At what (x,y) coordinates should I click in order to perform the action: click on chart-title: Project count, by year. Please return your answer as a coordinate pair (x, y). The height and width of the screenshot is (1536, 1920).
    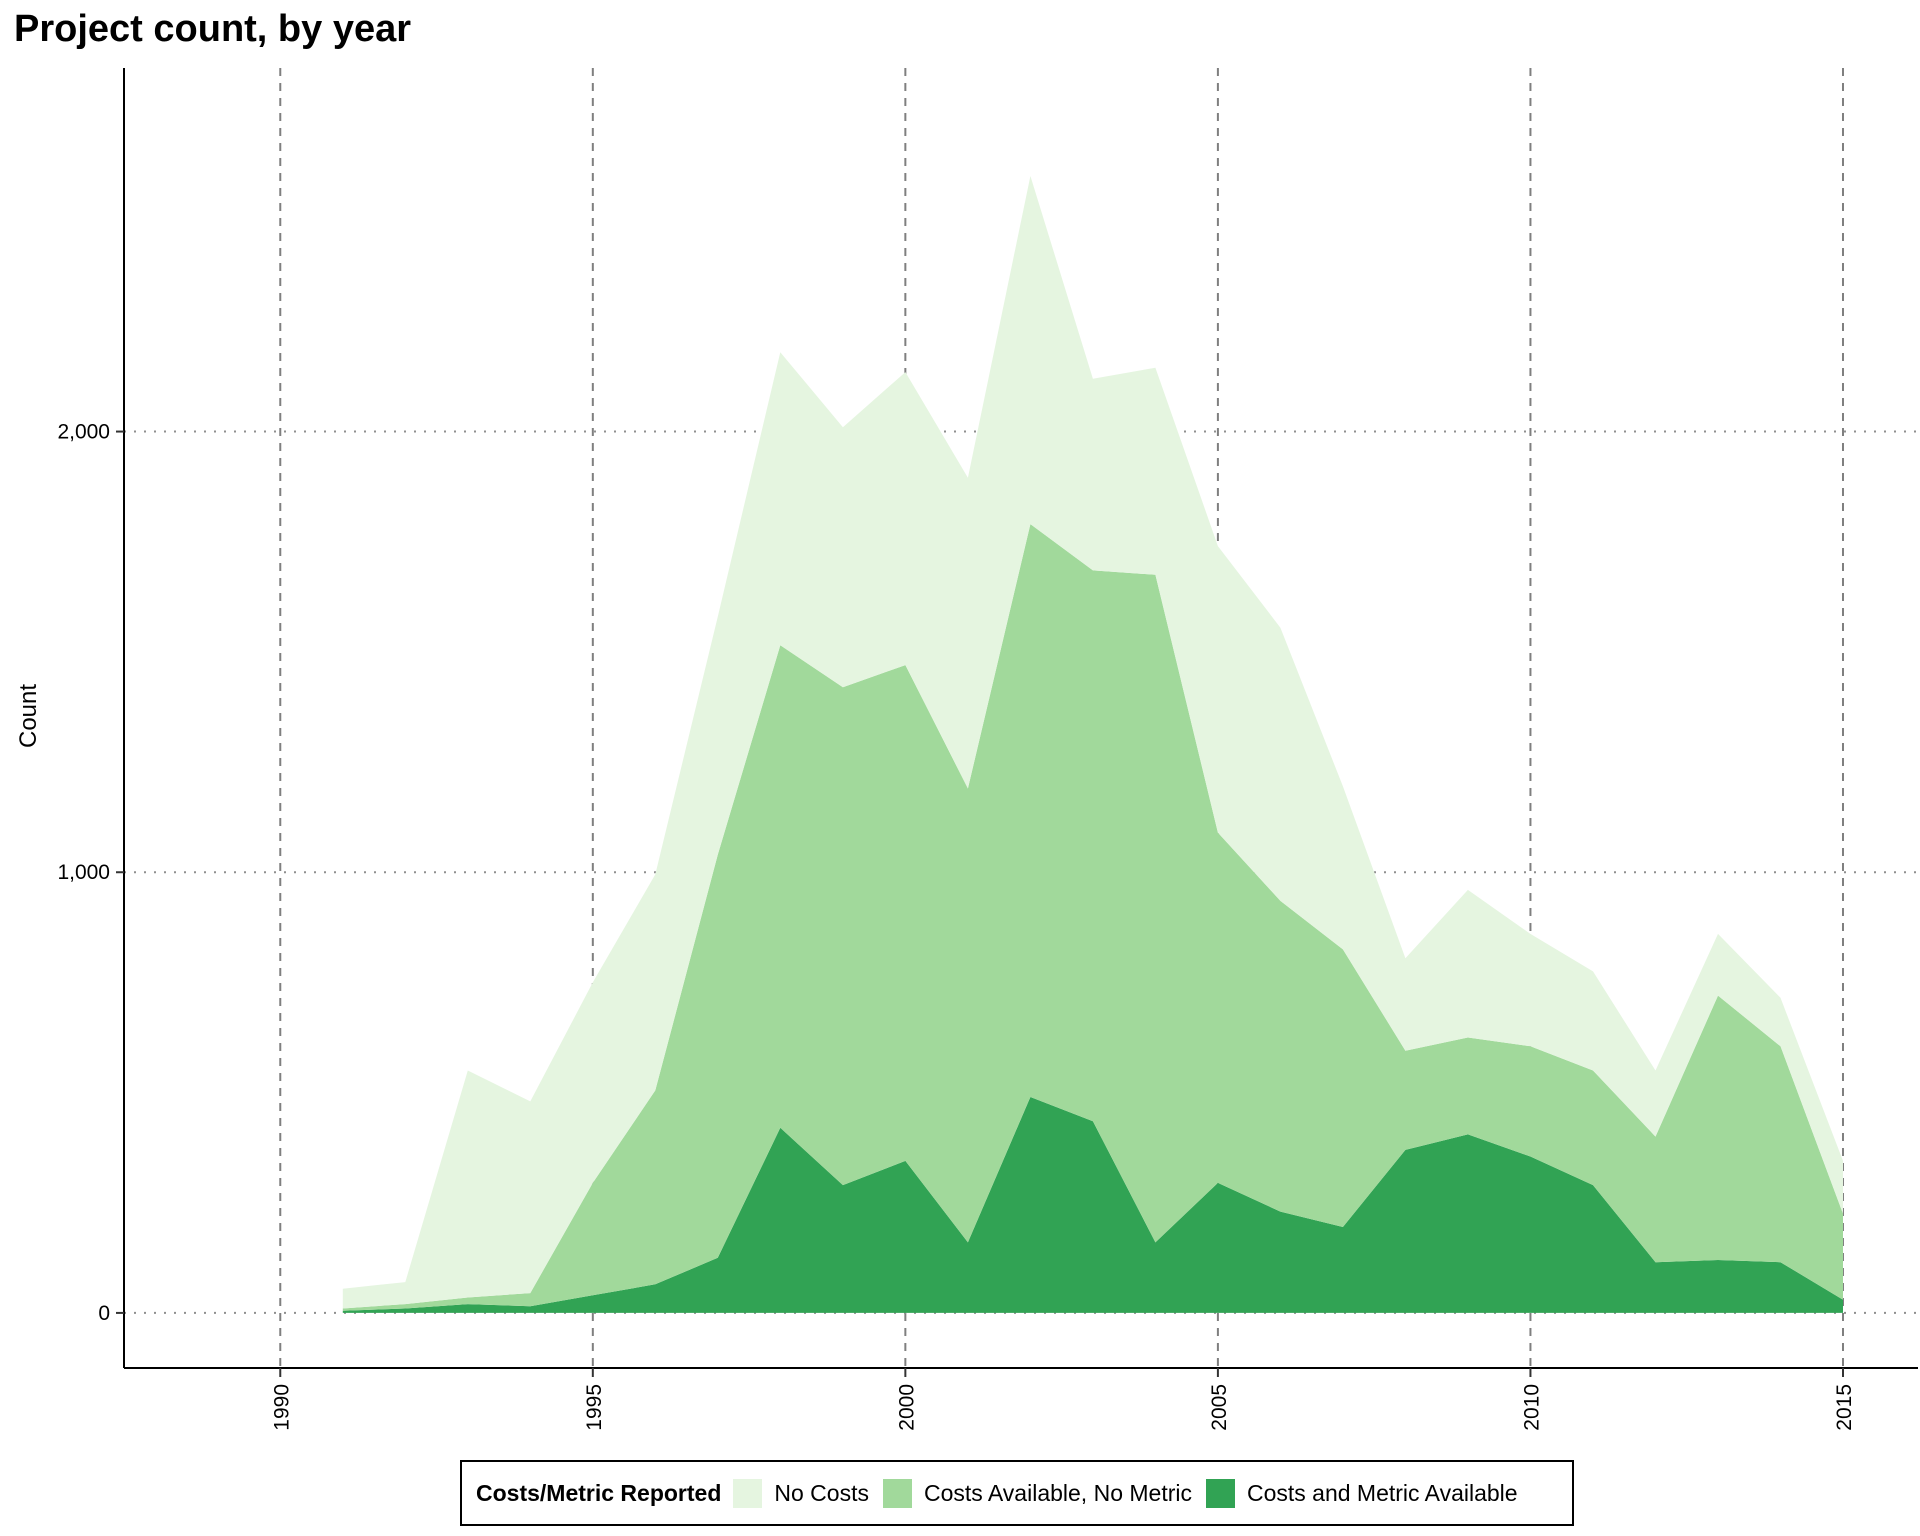
    Looking at the image, I should click on (213, 29).